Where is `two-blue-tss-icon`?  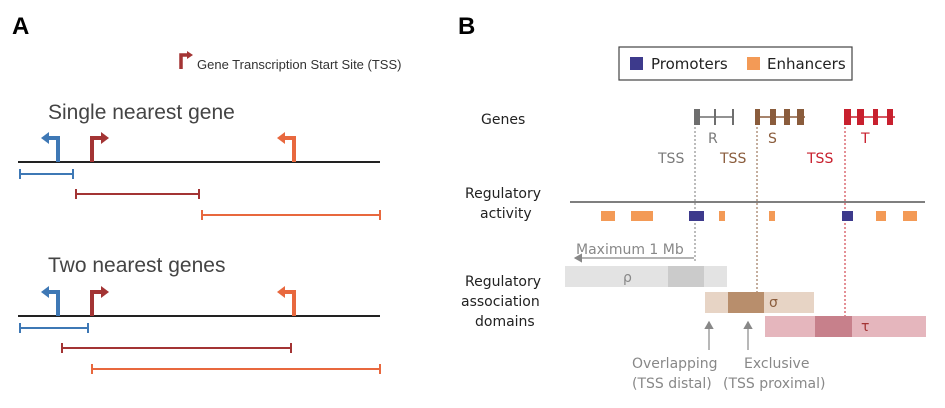 two-blue-tss-icon is located at coordinates (50, 301).